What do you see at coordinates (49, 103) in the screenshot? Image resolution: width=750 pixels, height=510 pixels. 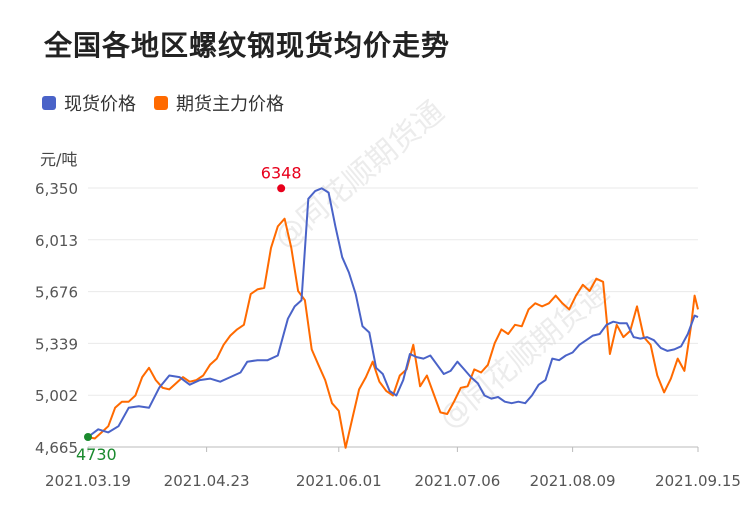 I see `legend-swatch-spot` at bounding box center [49, 103].